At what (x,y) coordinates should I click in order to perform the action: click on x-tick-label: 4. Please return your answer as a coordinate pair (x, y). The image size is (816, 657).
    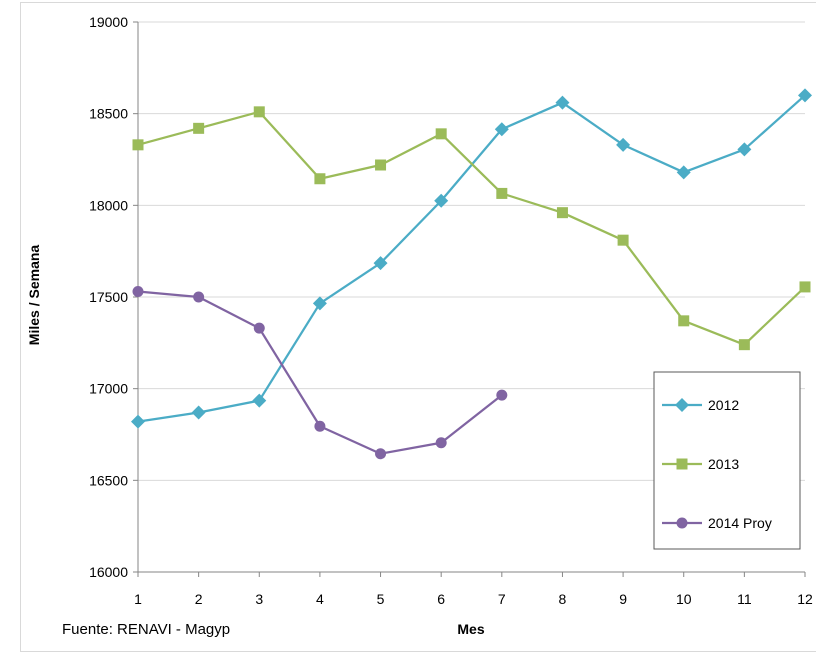
    Looking at the image, I should click on (320, 599).